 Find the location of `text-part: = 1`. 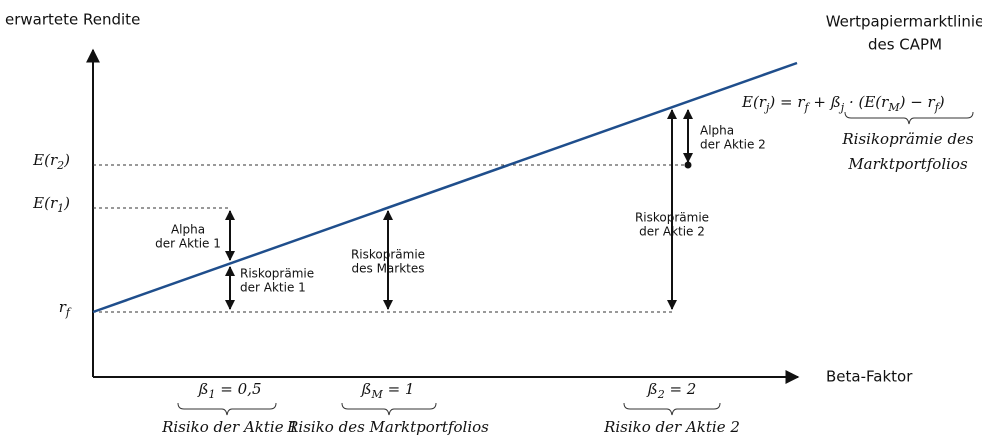

text-part: = 1 is located at coordinates (399, 389).